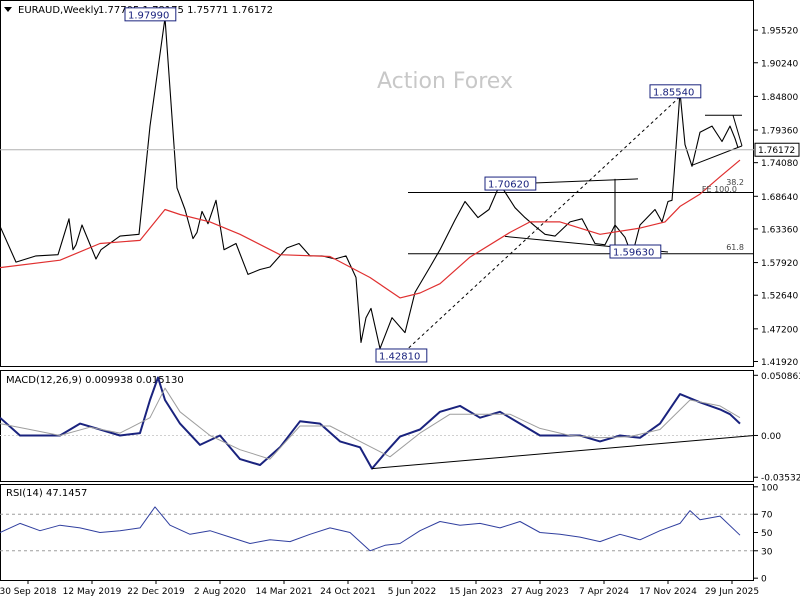  I want to click on price-levels, so click(581, 223).